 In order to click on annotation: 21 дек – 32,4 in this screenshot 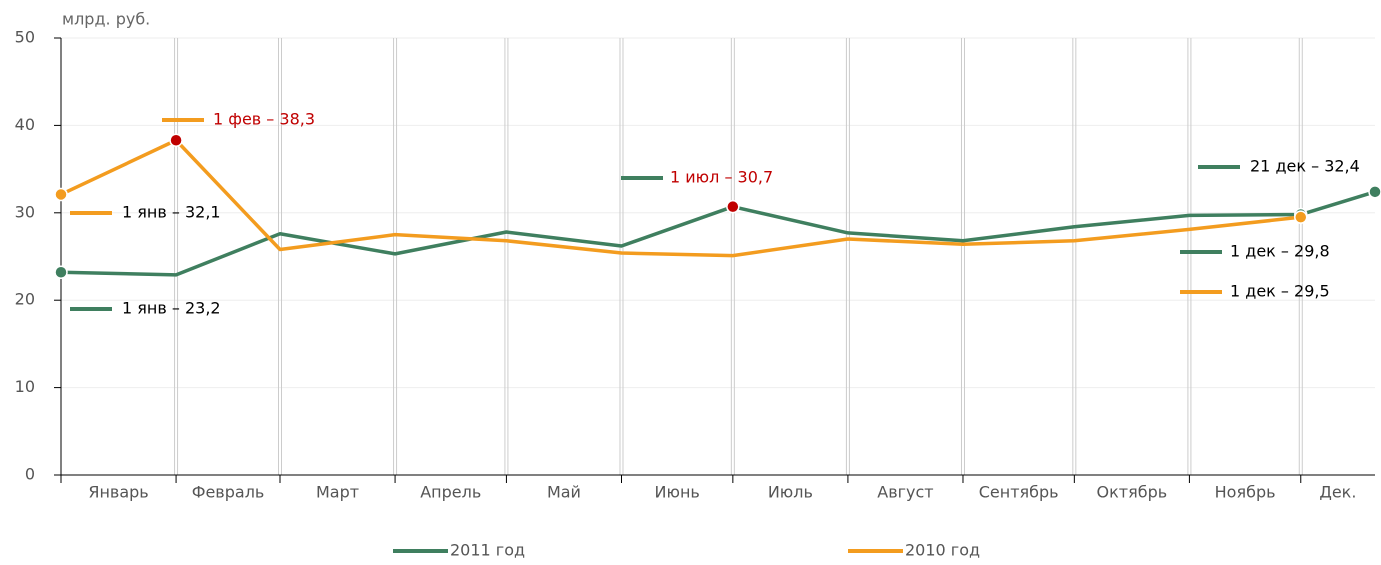, I will do `click(1305, 166)`.